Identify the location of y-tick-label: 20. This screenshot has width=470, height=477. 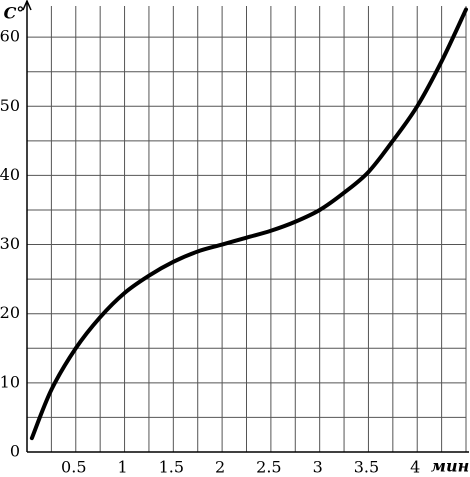
(10, 312).